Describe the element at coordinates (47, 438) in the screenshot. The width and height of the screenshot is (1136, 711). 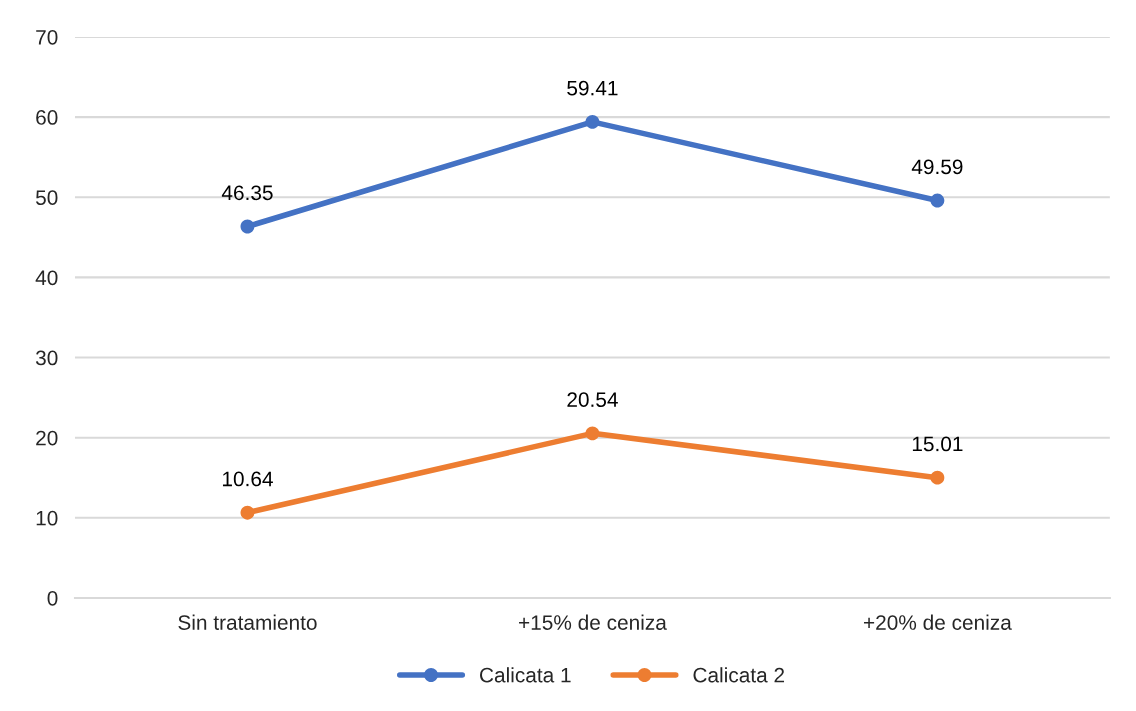
I see `y-tick-label: 20` at that location.